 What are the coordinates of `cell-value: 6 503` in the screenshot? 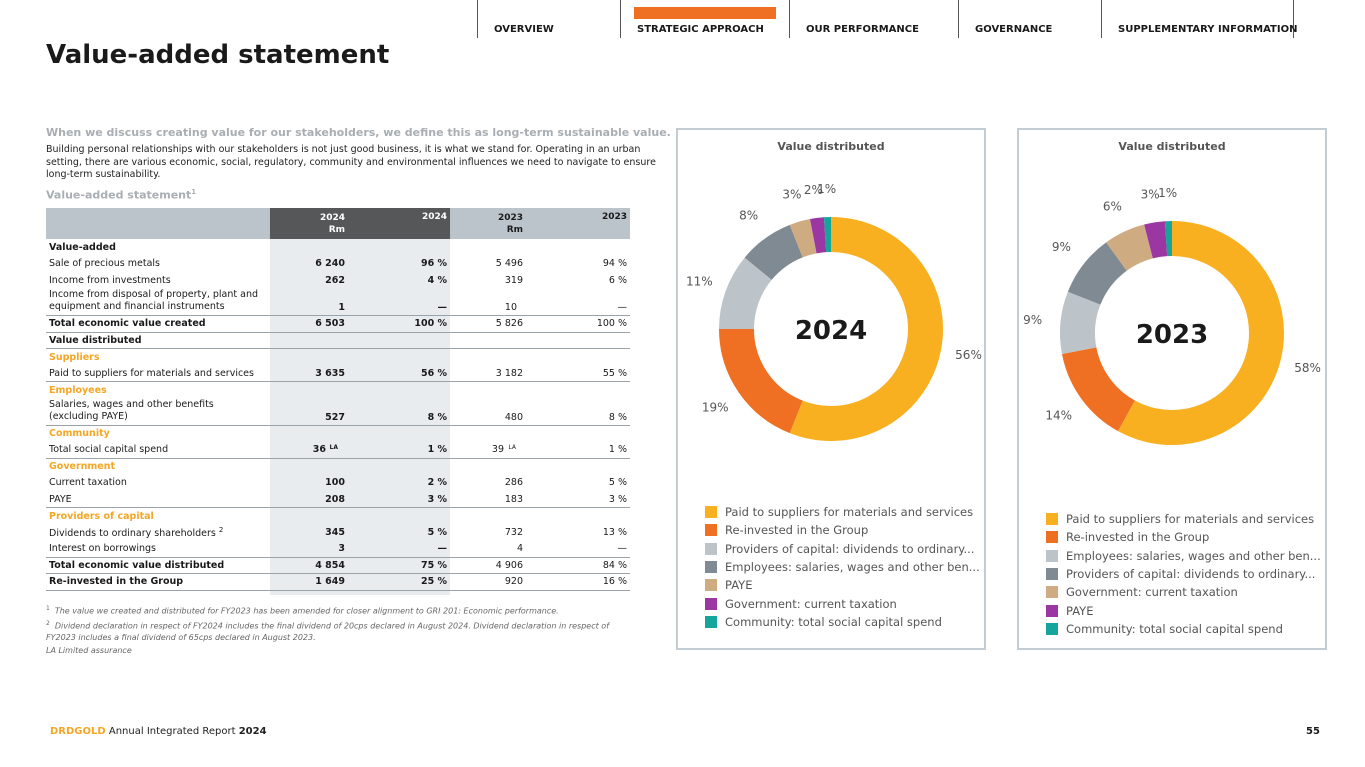 It's located at (309, 323).